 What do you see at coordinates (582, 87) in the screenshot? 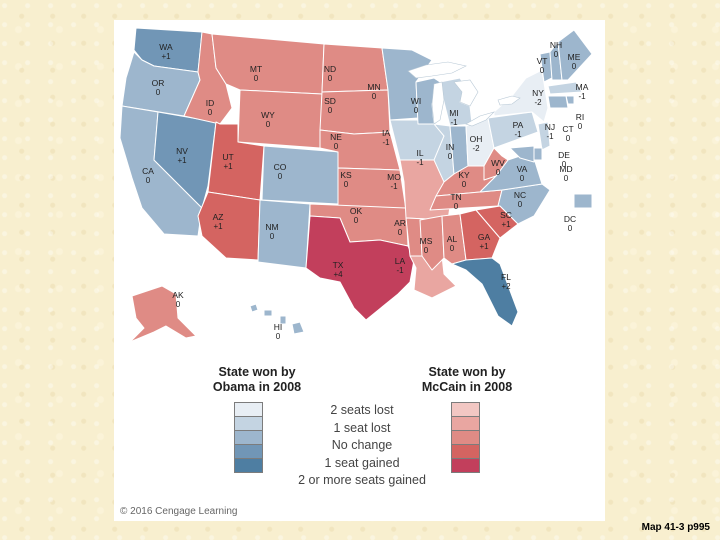
I see `state-label-ma: MA` at bounding box center [582, 87].